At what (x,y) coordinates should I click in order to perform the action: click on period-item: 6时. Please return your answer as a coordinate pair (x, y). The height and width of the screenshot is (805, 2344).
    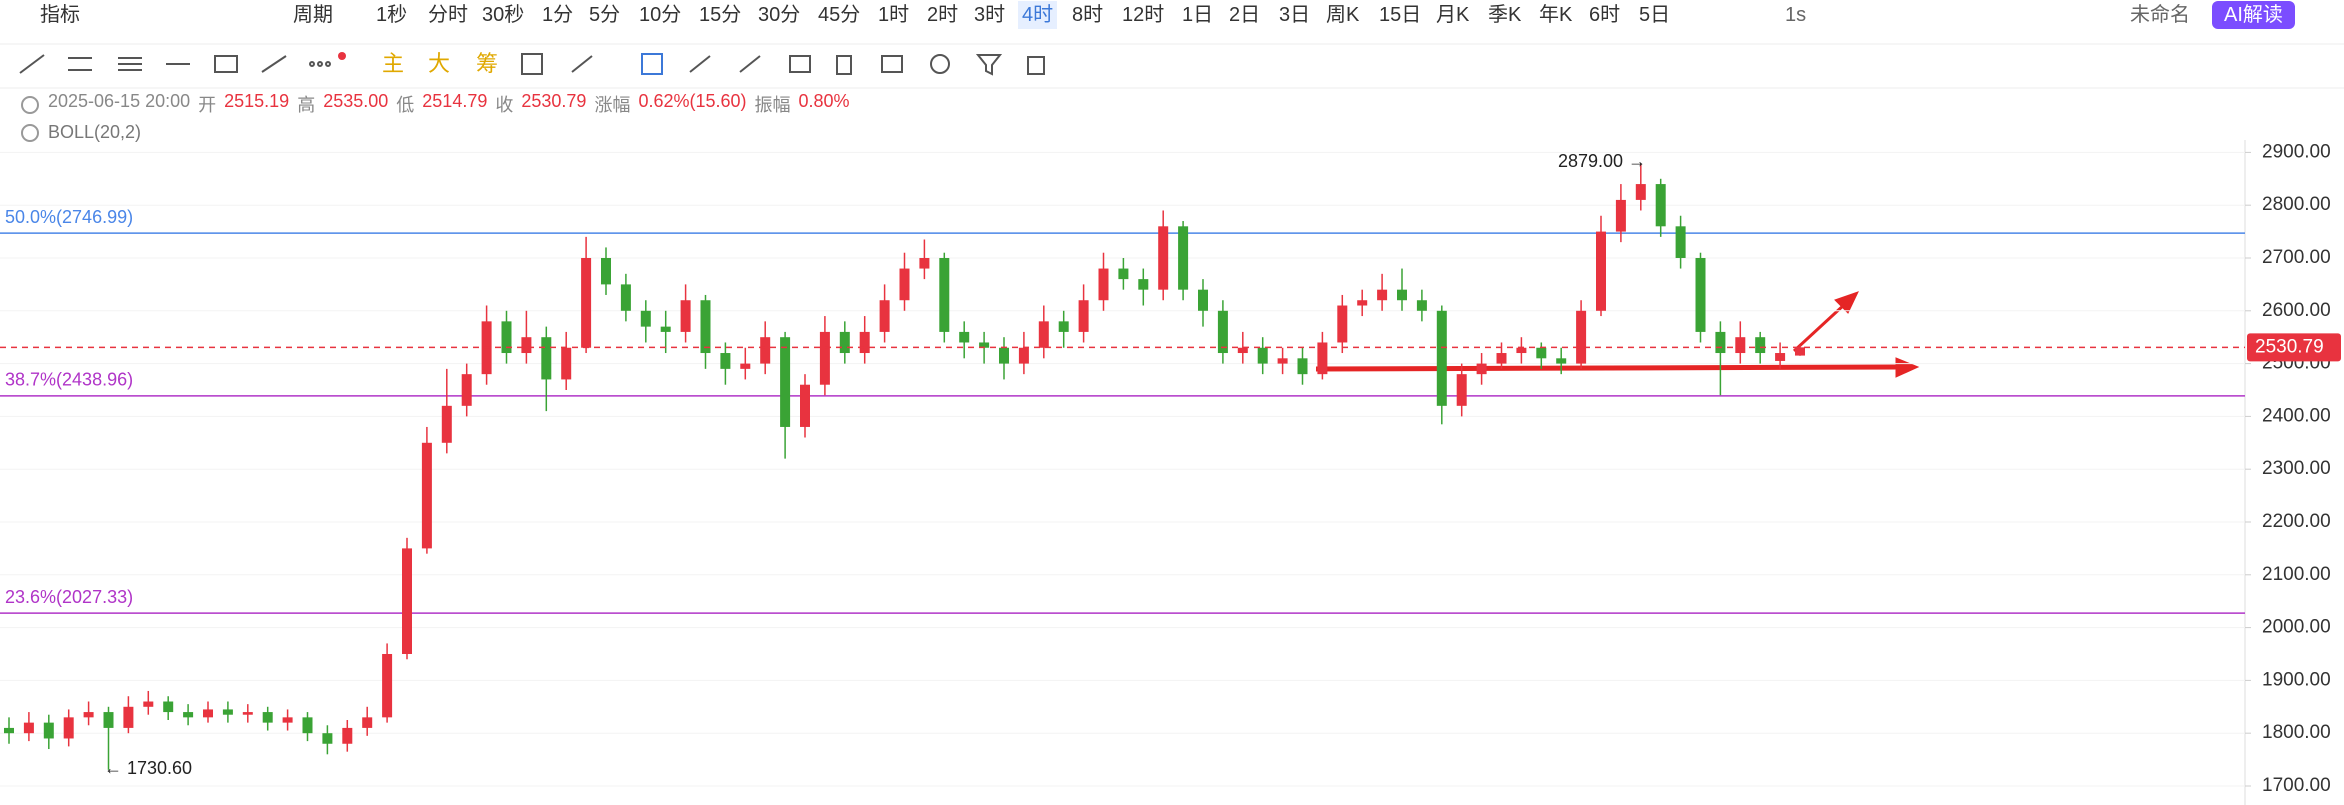
    Looking at the image, I should click on (1605, 15).